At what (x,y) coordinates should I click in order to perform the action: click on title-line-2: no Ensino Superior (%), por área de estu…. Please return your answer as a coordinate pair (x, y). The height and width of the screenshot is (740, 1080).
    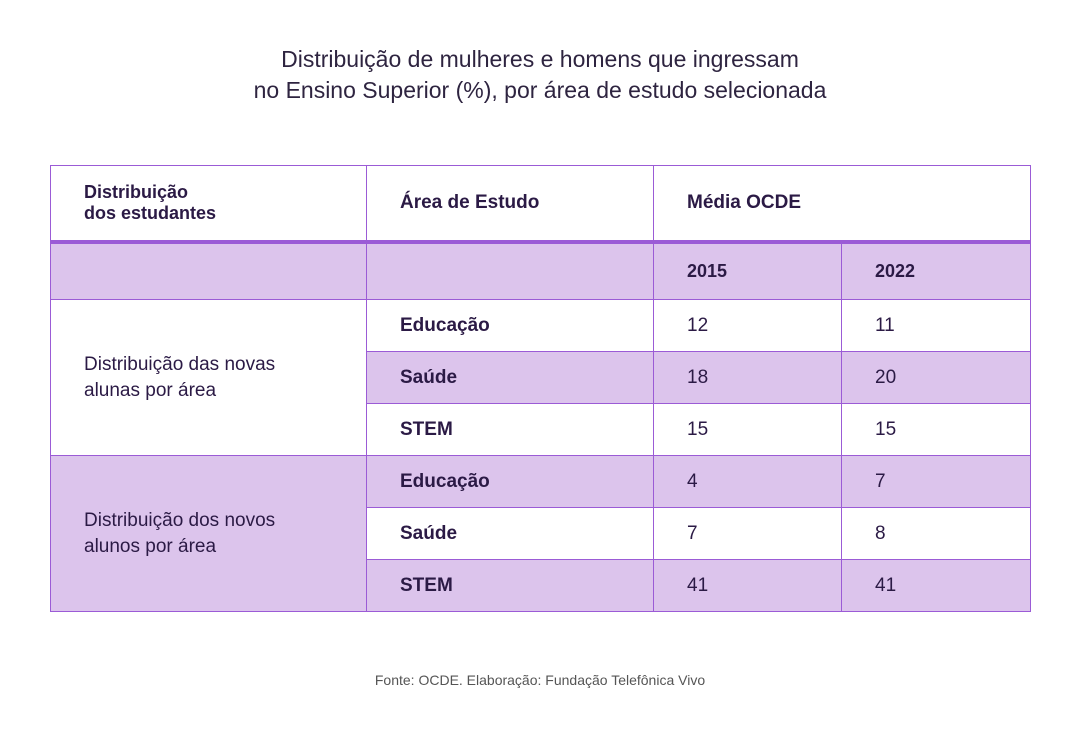
    Looking at the image, I should click on (540, 90).